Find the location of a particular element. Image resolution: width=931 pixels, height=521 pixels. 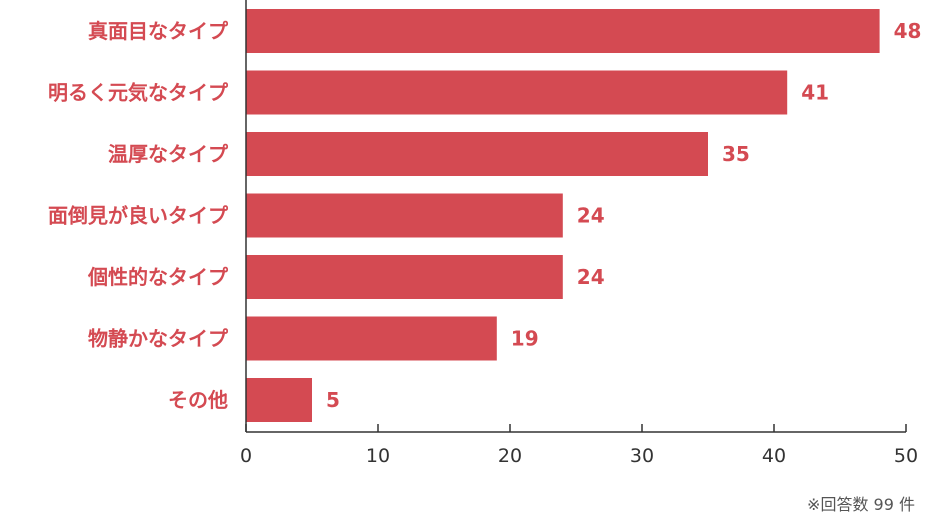

value-label-1: 41 is located at coordinates (815, 93).